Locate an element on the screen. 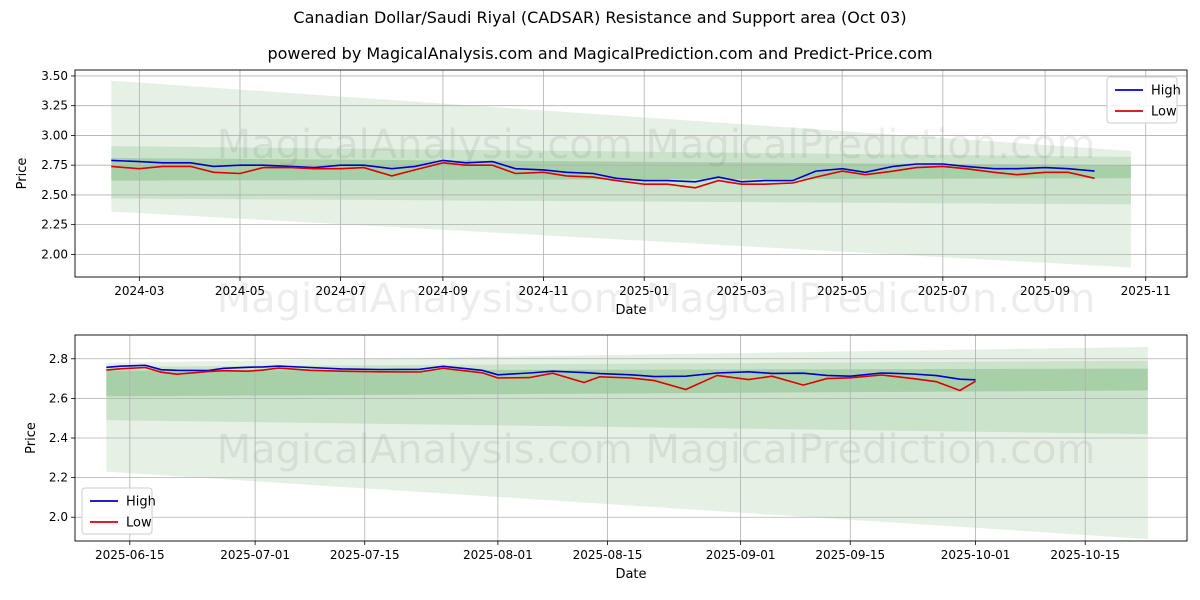 The height and width of the screenshot is (600, 1200). x-tick-label: 2024-03 is located at coordinates (139, 291).